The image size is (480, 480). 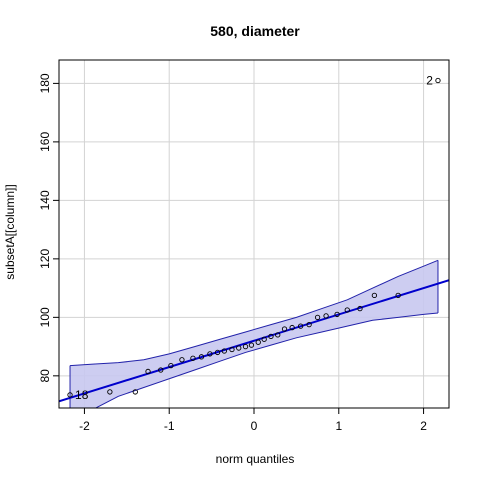 I want to click on band-lower-edge, so click(x=266, y=360).